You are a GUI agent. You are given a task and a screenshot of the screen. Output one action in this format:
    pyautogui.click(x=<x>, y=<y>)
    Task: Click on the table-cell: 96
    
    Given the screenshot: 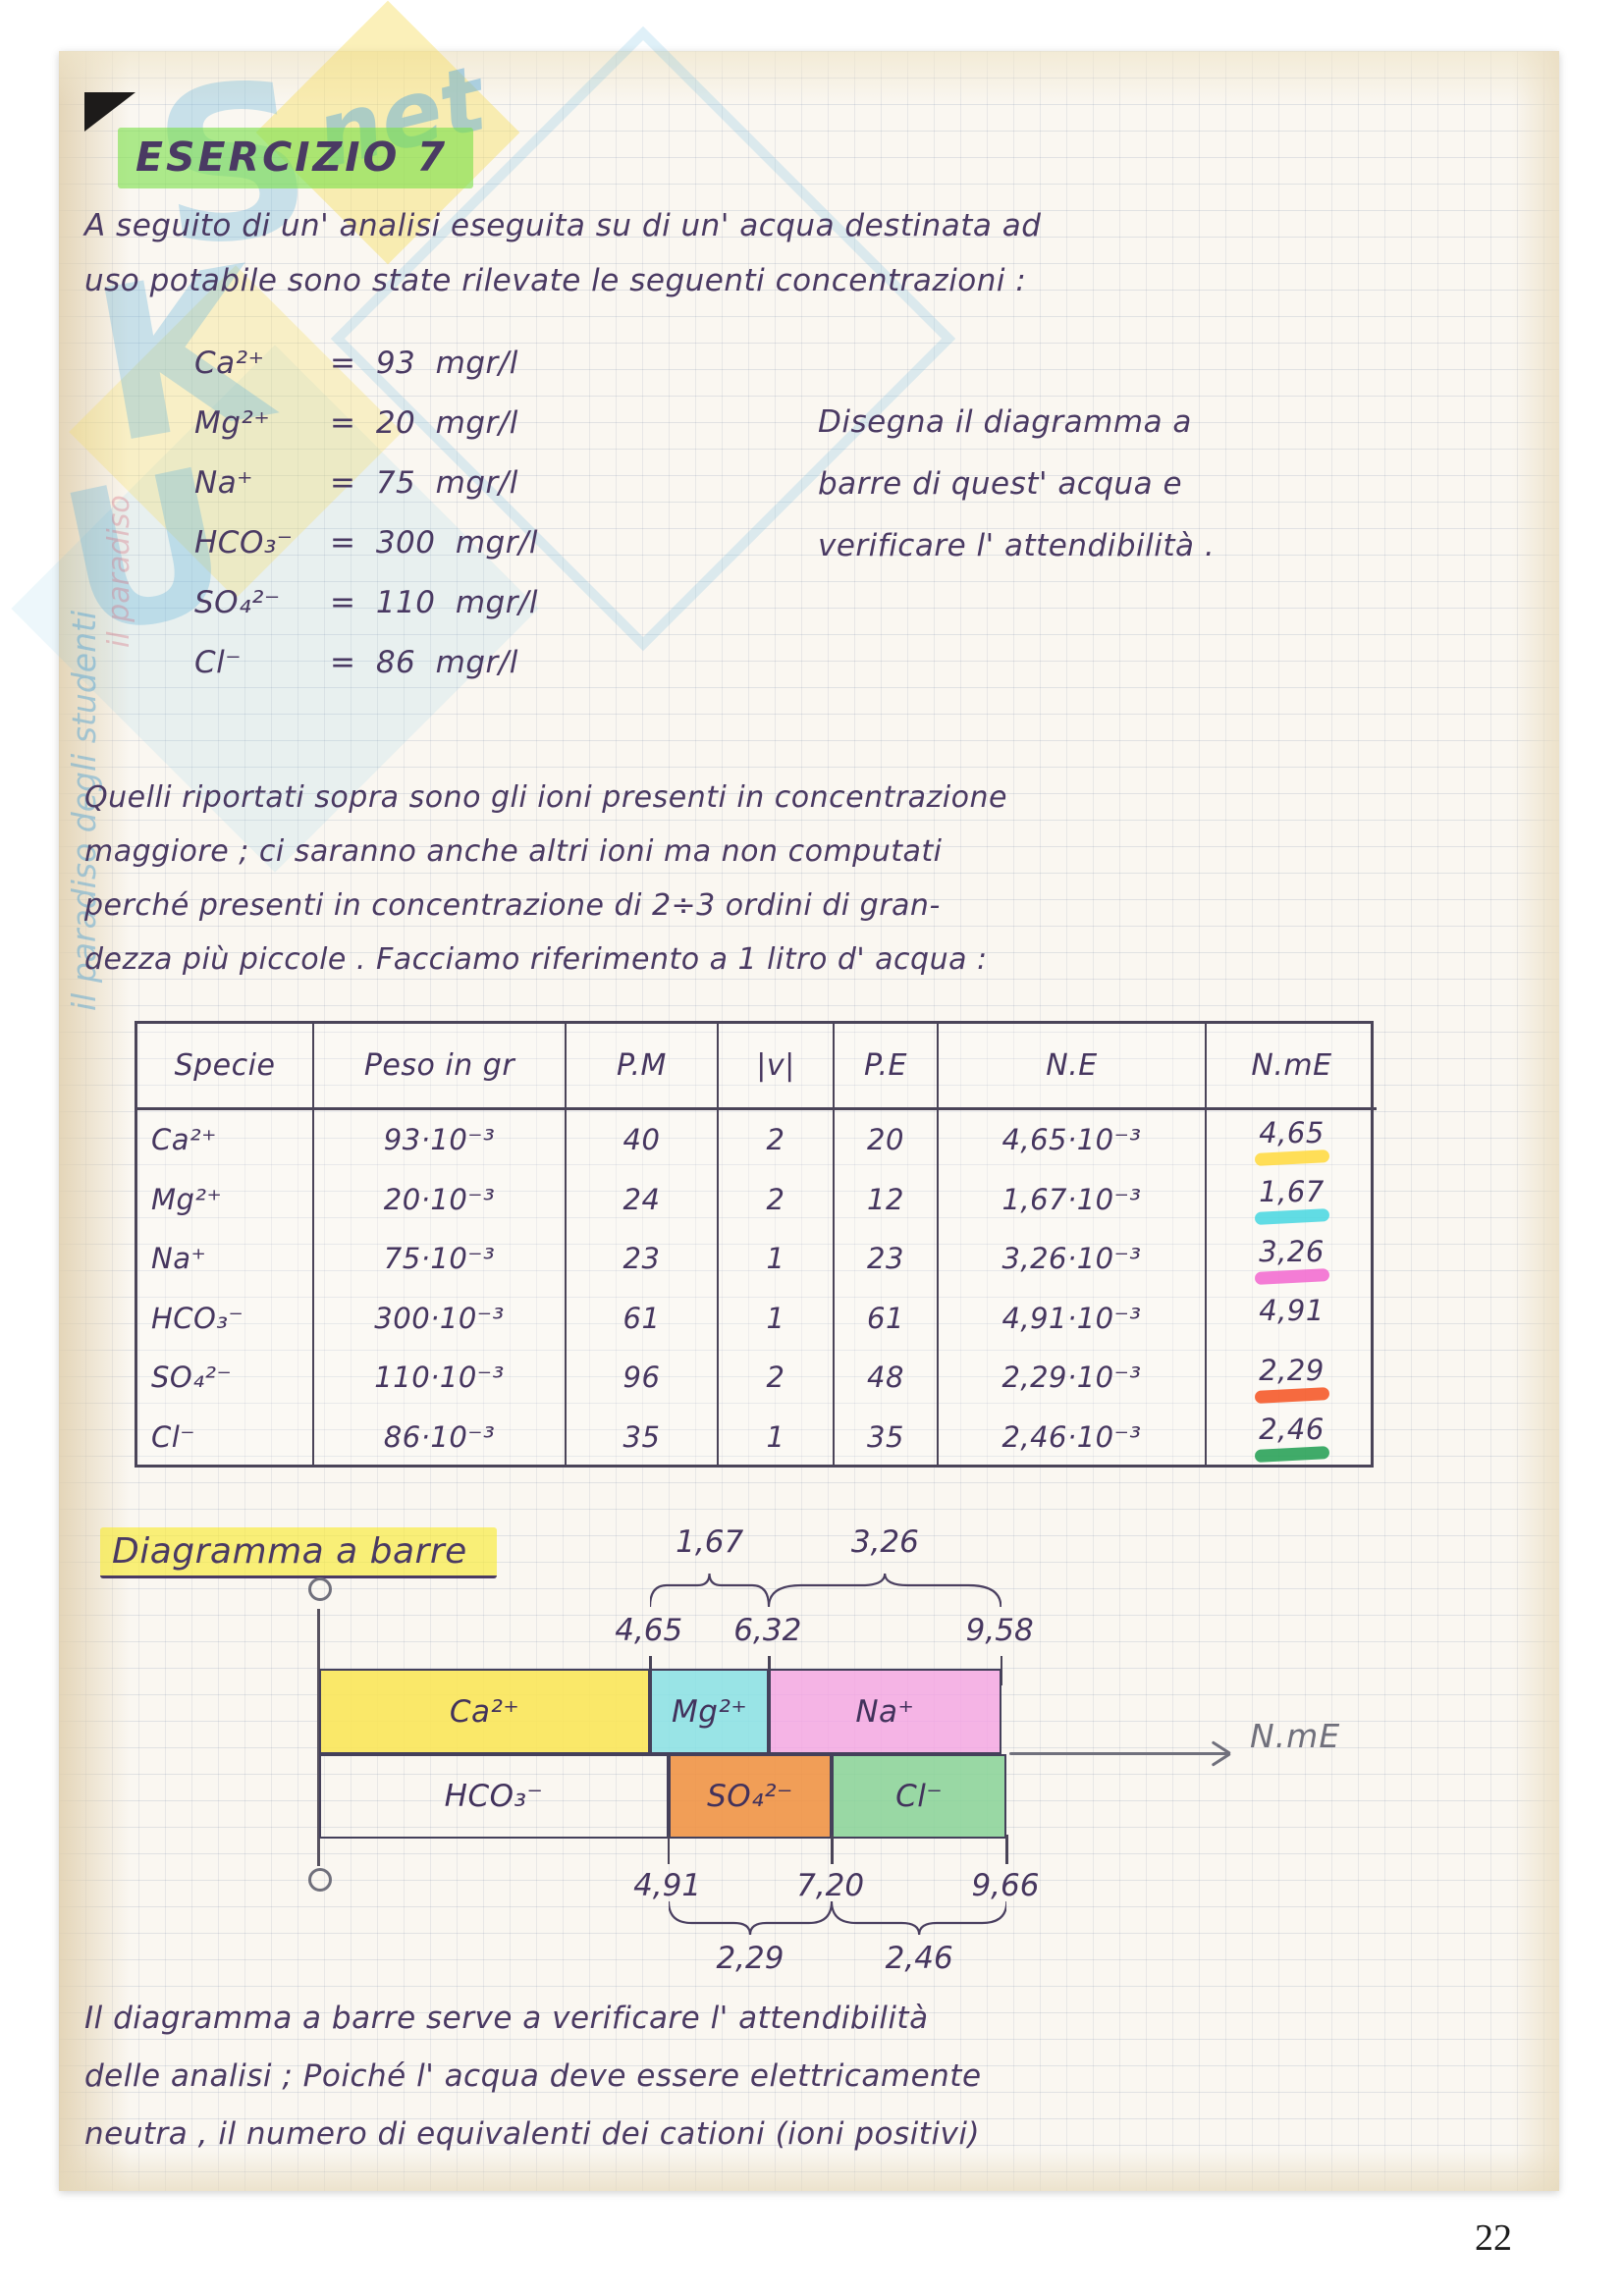 What is the action you would take?
    pyautogui.click(x=643, y=1378)
    